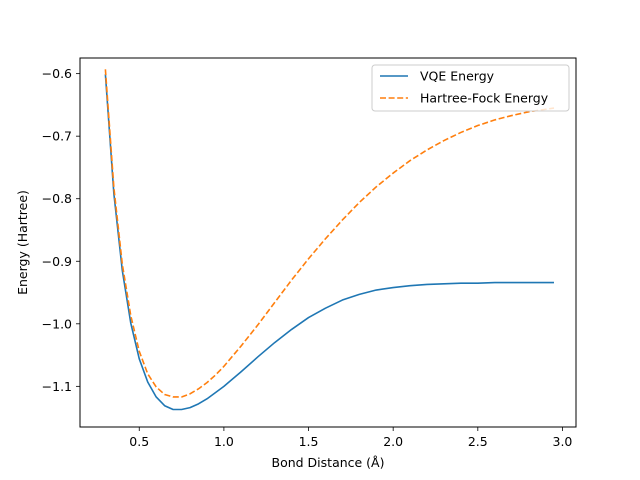 Image resolution: width=640 pixels, height=480 pixels. What do you see at coordinates (57, 323) in the screenshot?
I see `y-tick-label: −1.0` at bounding box center [57, 323].